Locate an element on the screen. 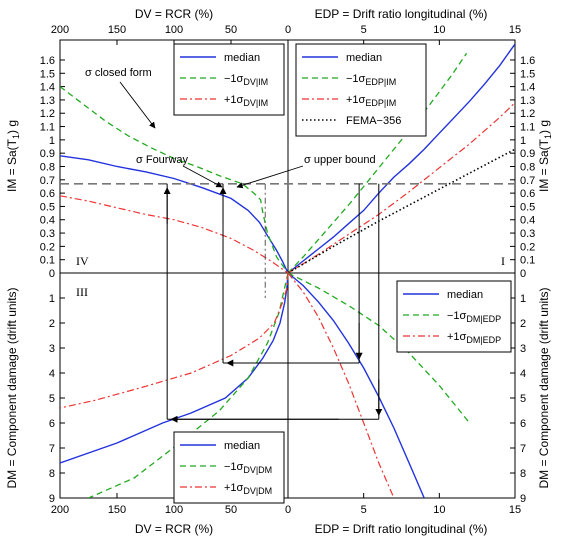  im-tick-label-right: 0.6 is located at coordinates (527, 194).